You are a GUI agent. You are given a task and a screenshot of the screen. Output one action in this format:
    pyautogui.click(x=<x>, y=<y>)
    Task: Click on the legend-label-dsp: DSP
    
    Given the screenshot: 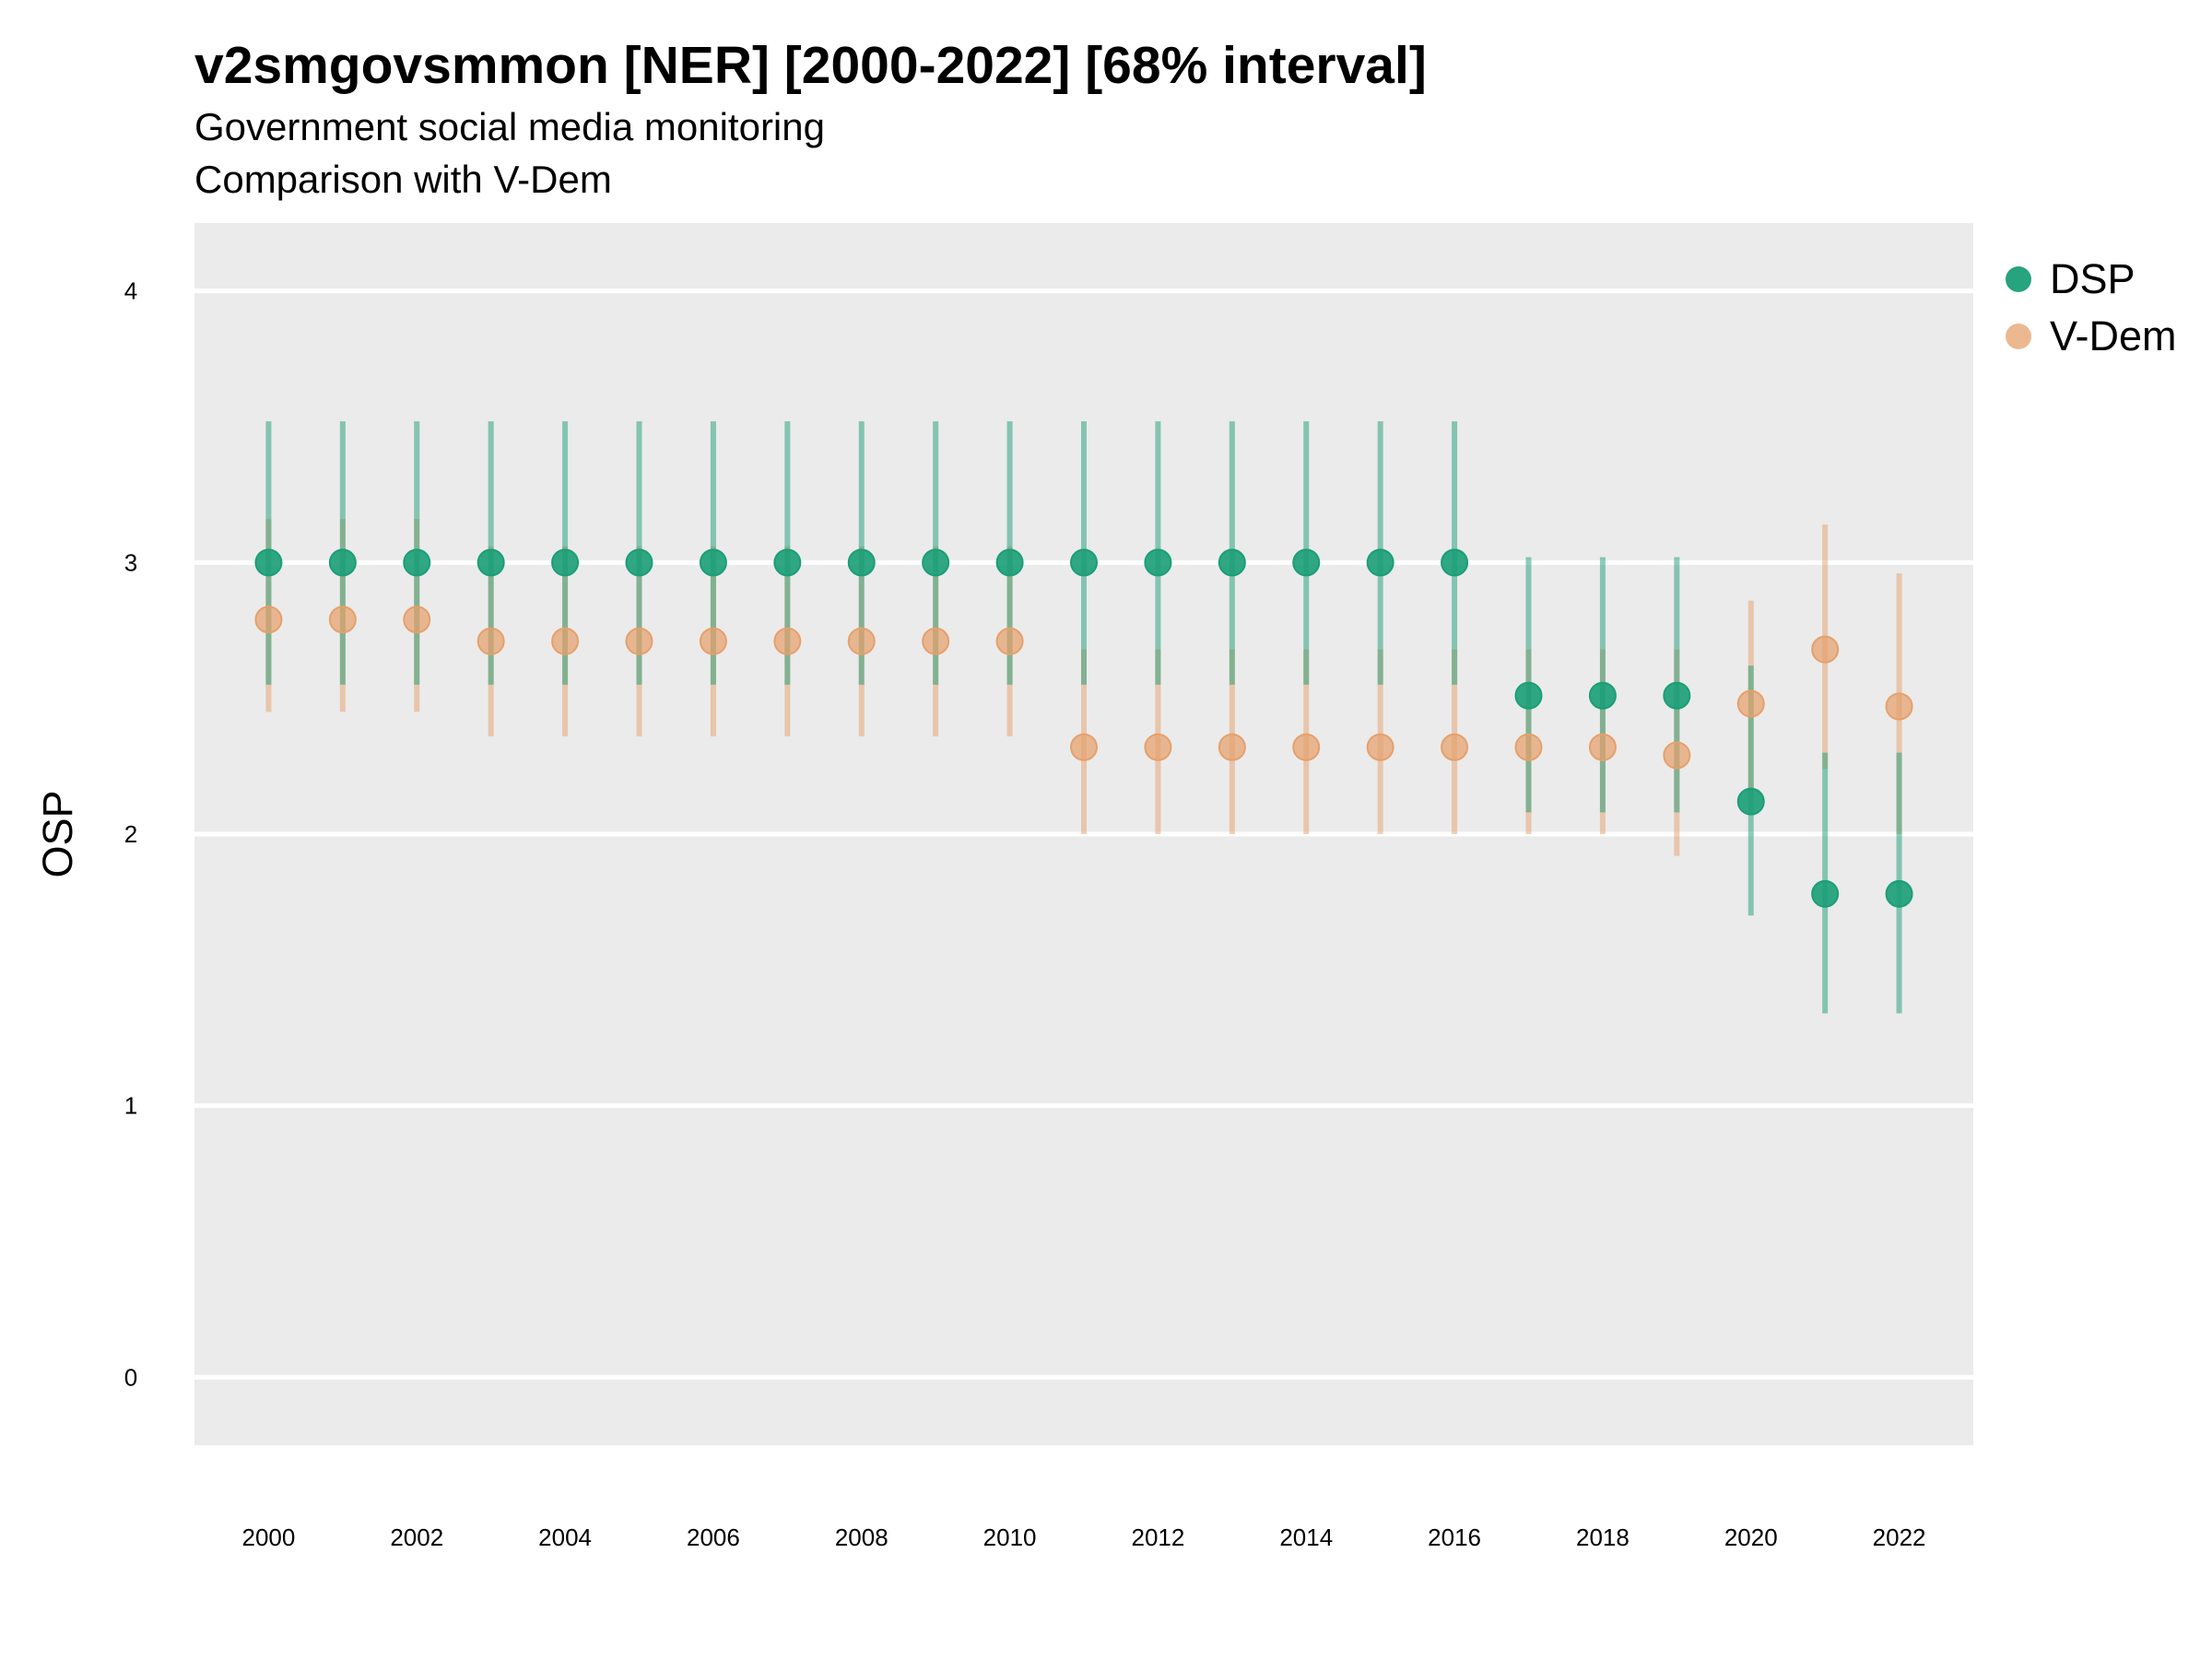 What is the action you would take?
    pyautogui.click(x=2093, y=278)
    